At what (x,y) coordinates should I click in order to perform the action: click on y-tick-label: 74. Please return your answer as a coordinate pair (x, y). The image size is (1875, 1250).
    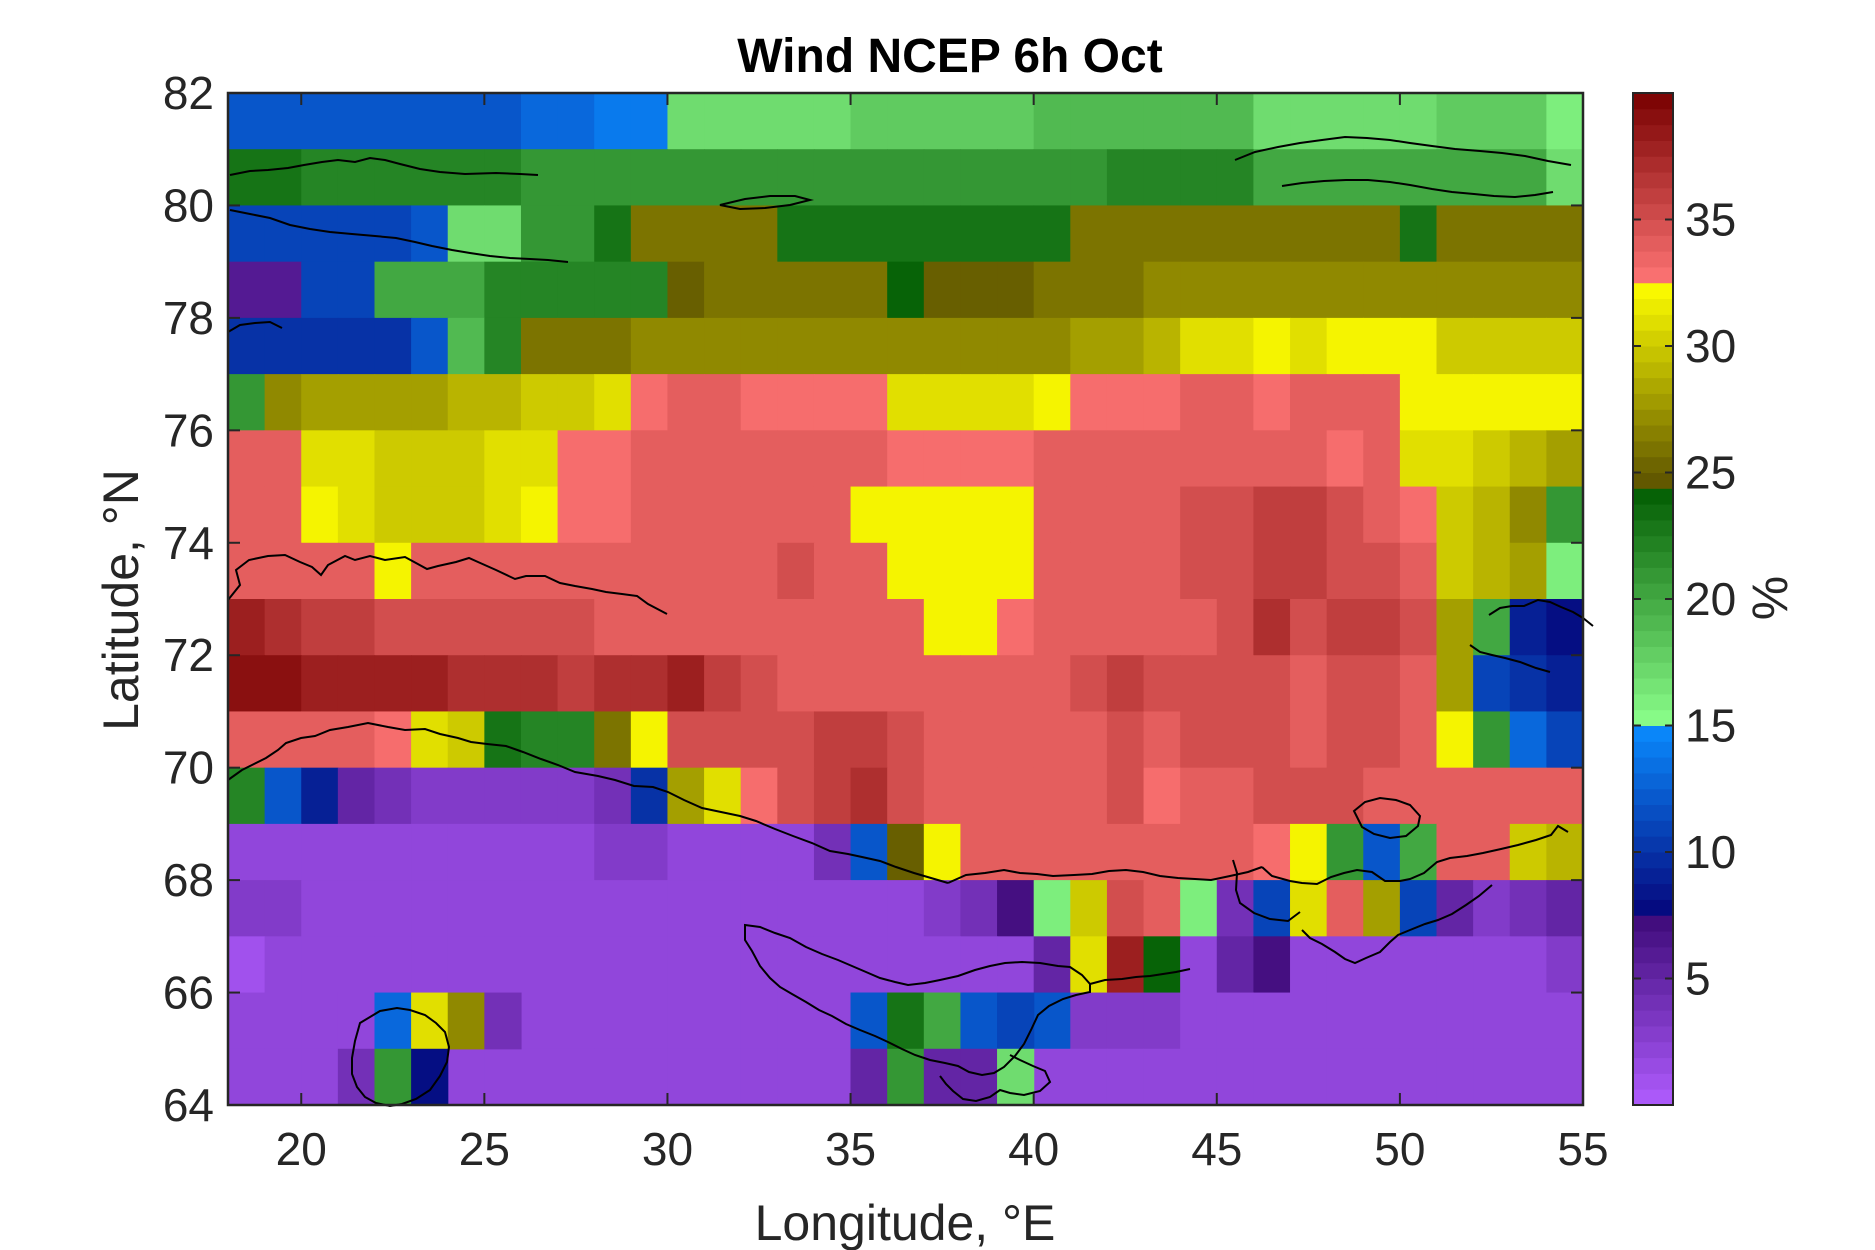
    Looking at the image, I should click on (188, 543).